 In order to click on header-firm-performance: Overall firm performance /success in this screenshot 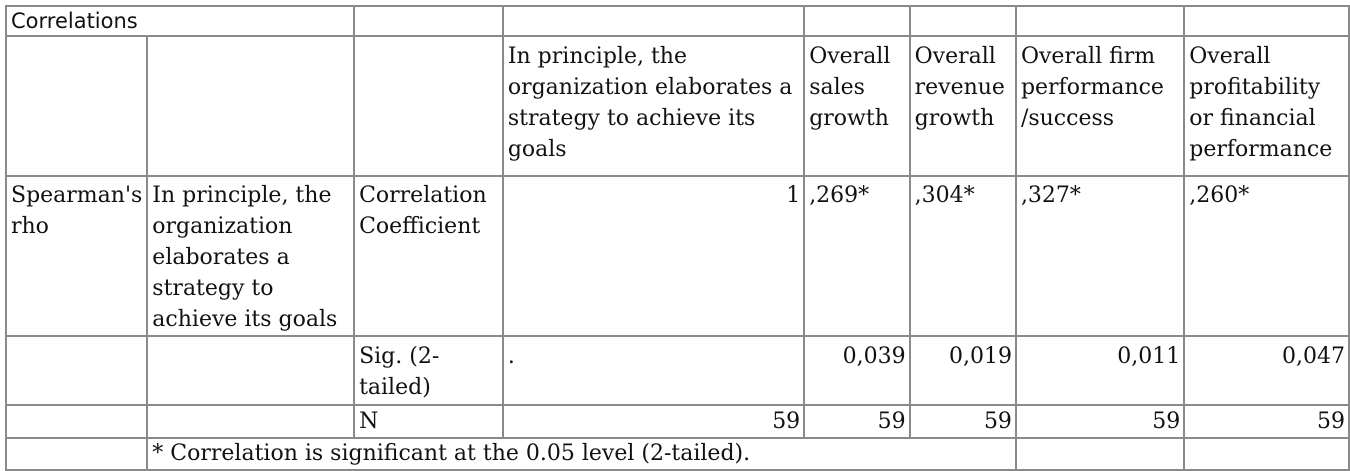, I will do `click(1100, 106)`.